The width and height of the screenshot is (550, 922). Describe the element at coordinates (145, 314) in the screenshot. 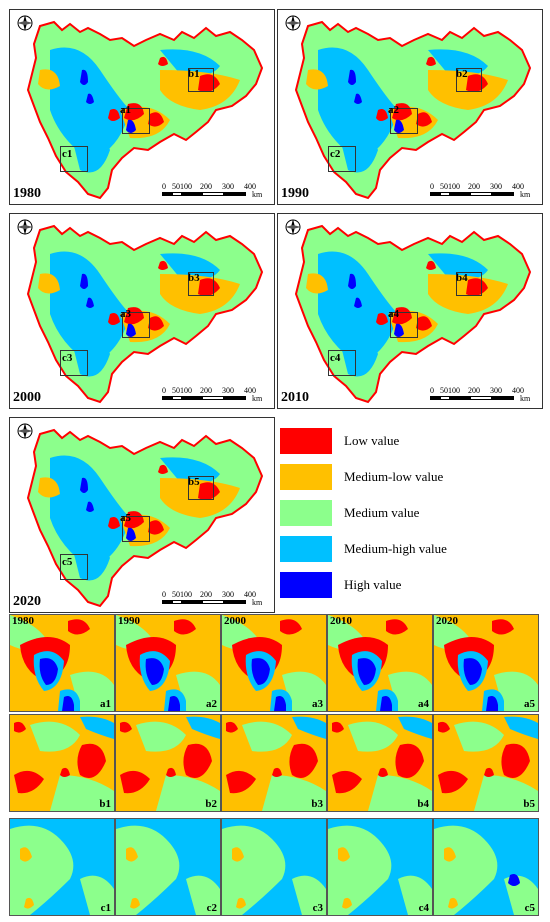

I see `province-map-2000` at that location.